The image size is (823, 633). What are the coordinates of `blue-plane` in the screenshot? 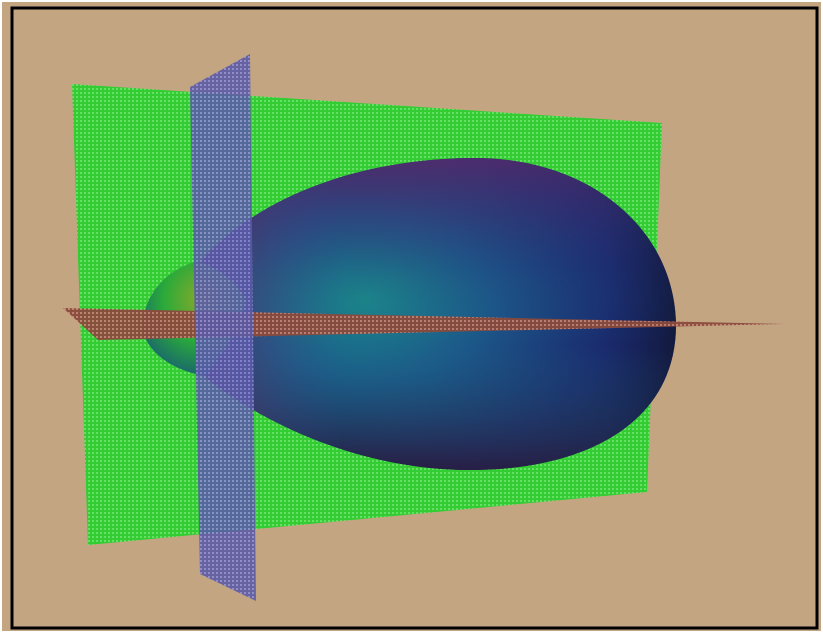 It's located at (223, 327).